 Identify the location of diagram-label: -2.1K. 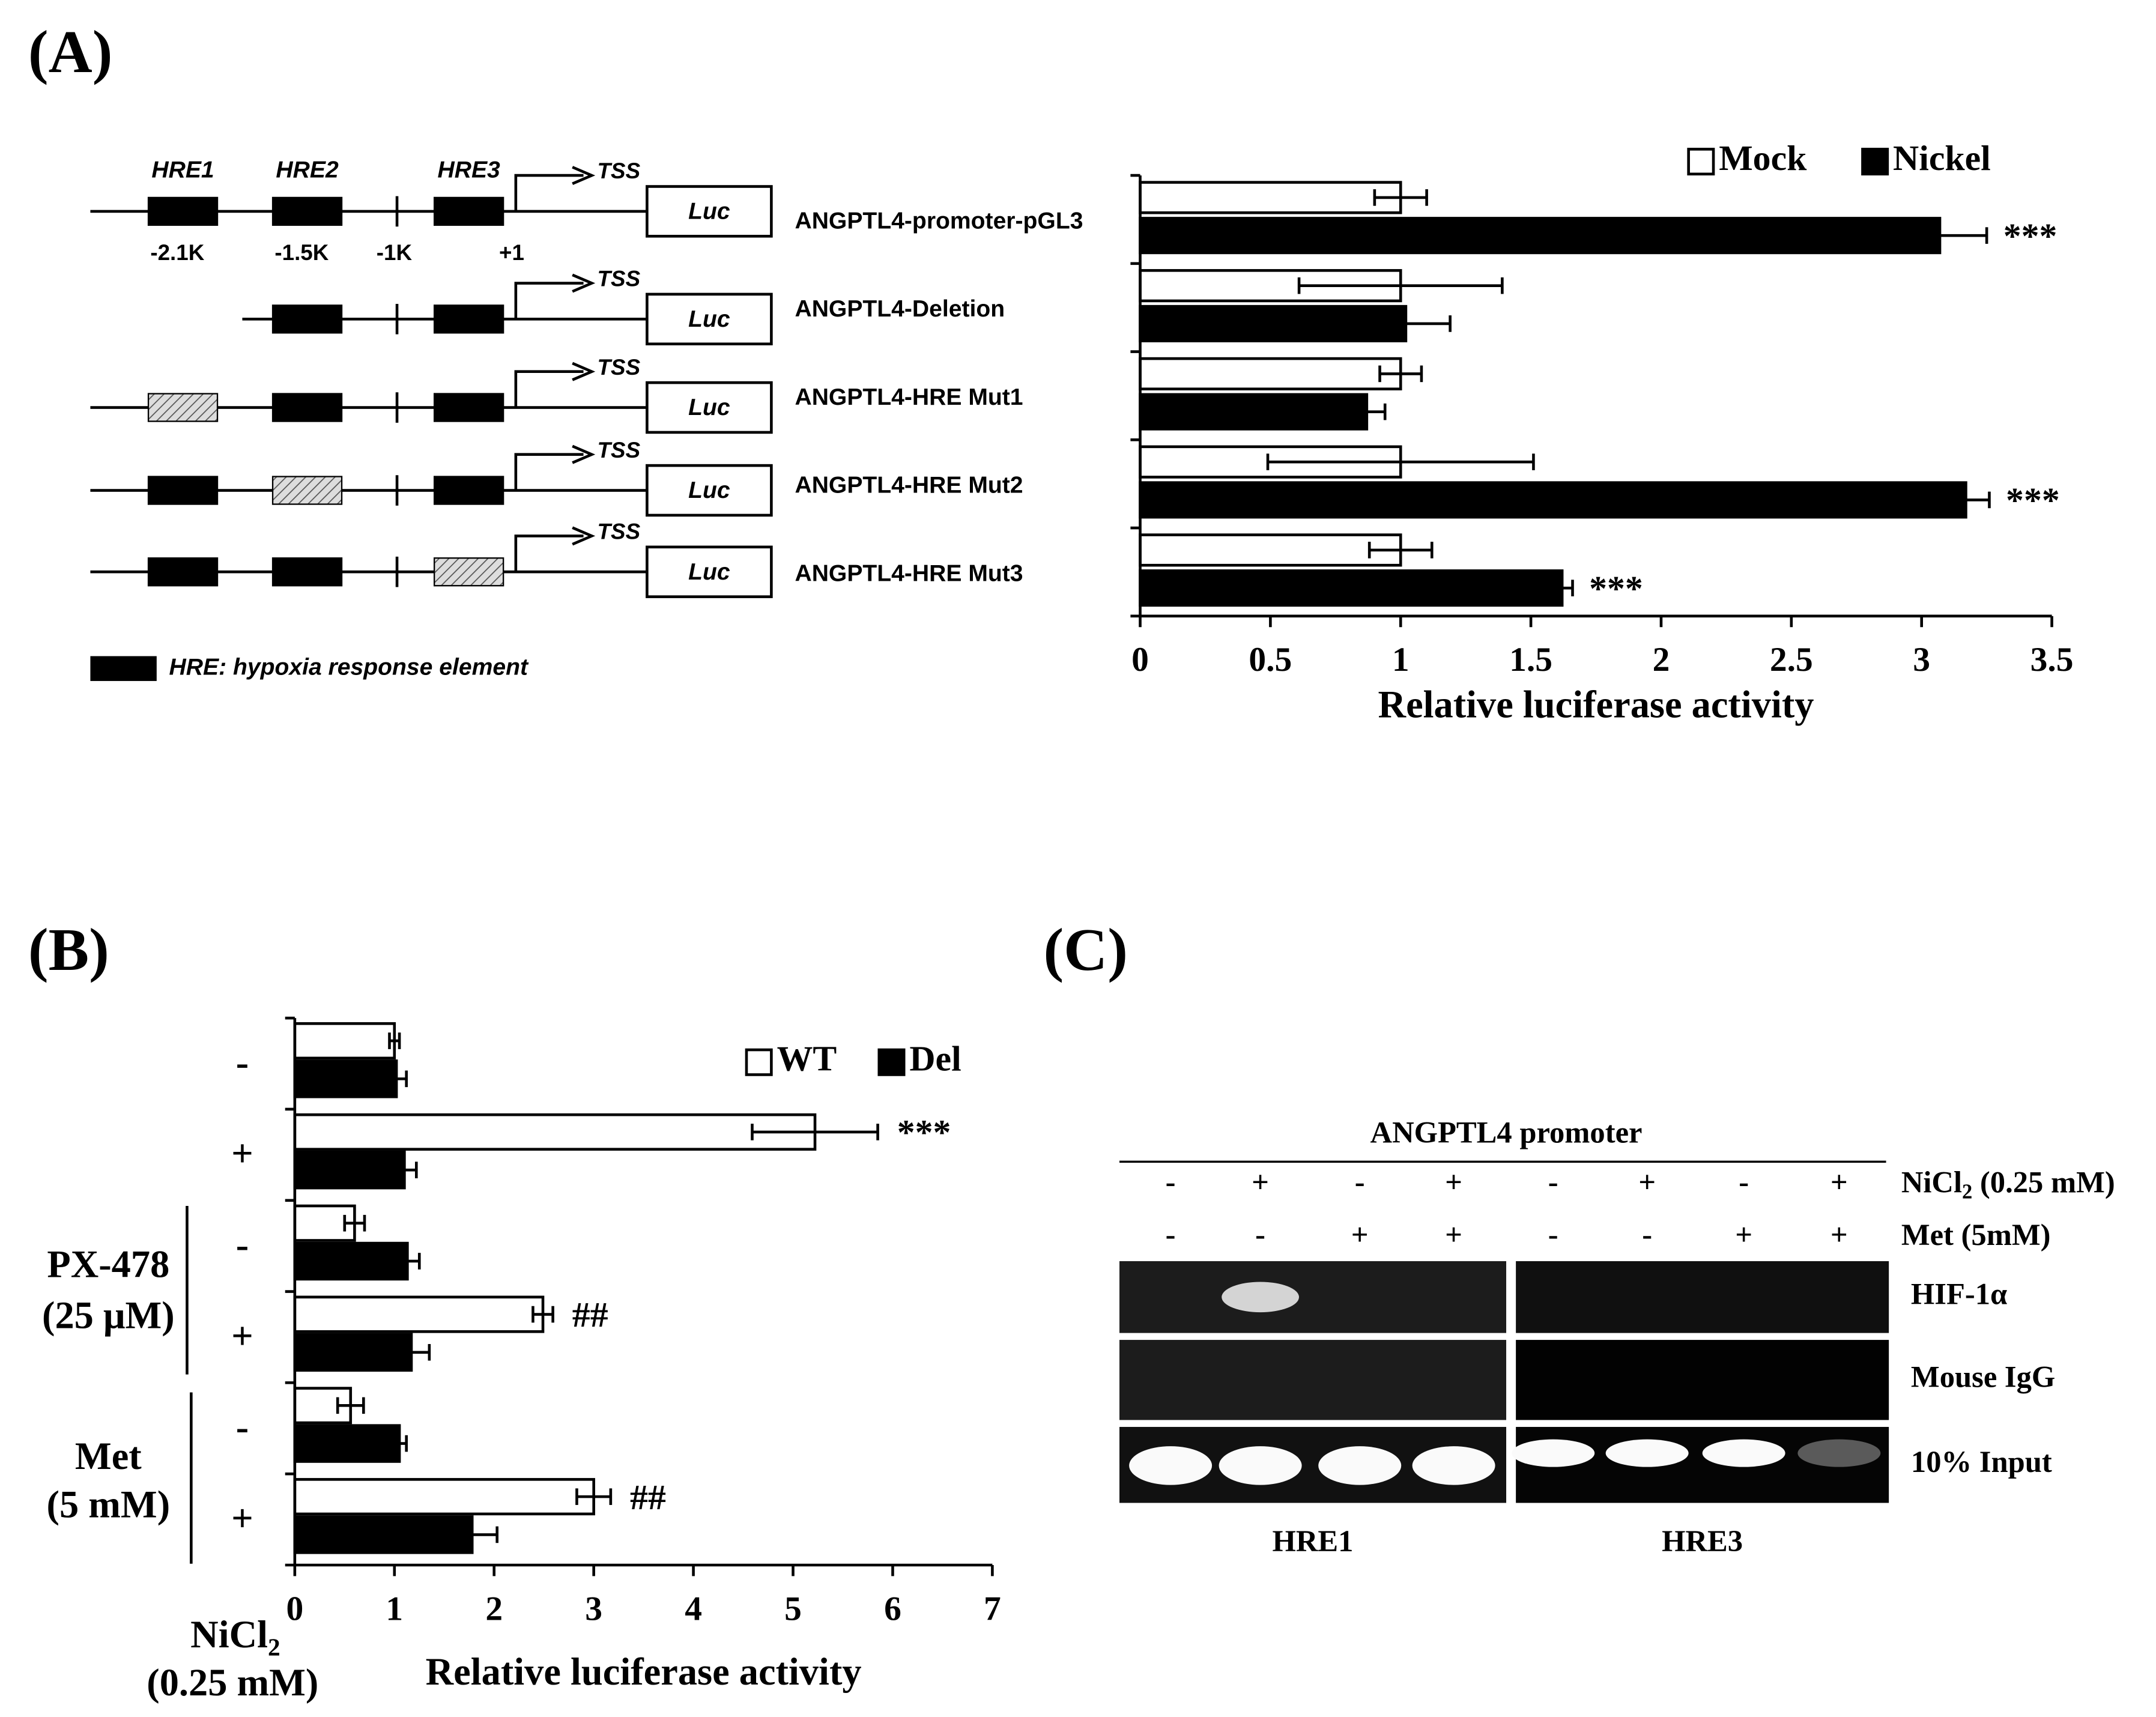
(177, 252).